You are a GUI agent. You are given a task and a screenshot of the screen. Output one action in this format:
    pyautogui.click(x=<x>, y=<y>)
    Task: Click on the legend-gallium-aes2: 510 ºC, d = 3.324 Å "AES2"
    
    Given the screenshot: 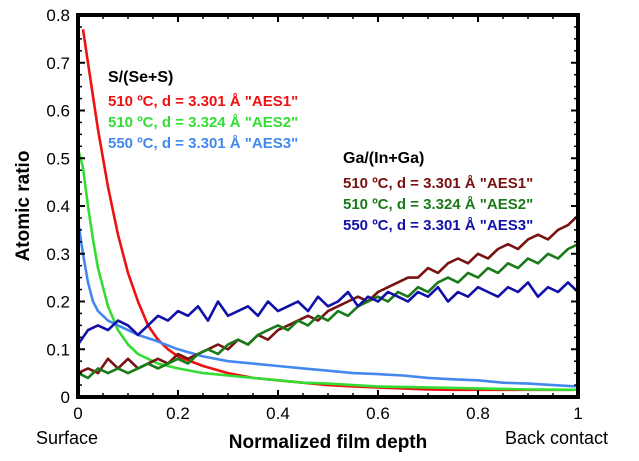 What is the action you would take?
    pyautogui.click(x=438, y=204)
    